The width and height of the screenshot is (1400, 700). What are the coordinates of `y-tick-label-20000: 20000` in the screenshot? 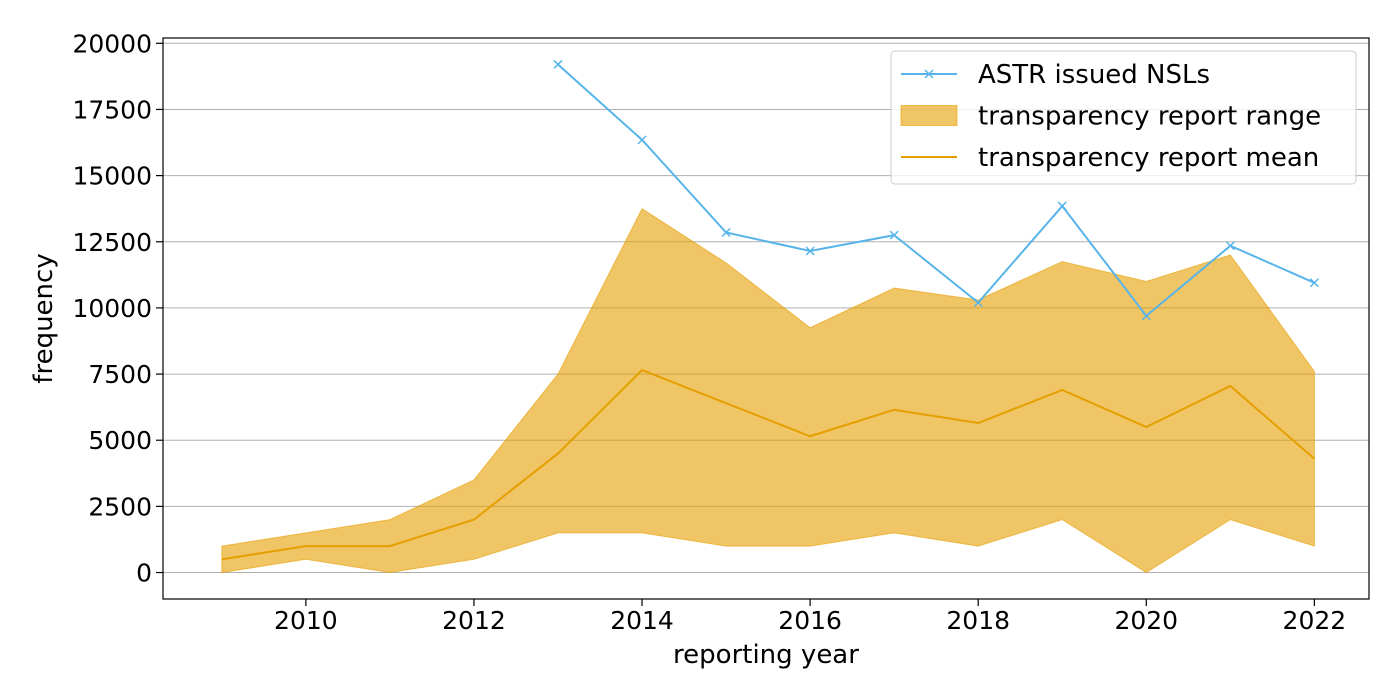 It's located at (112, 43).